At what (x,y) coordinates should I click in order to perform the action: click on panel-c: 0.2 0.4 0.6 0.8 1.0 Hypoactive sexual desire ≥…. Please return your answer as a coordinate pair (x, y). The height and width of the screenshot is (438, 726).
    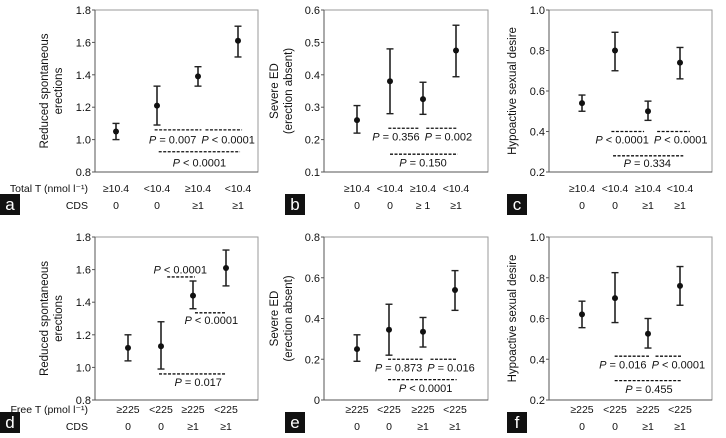
    Looking at the image, I should click on (610, 110).